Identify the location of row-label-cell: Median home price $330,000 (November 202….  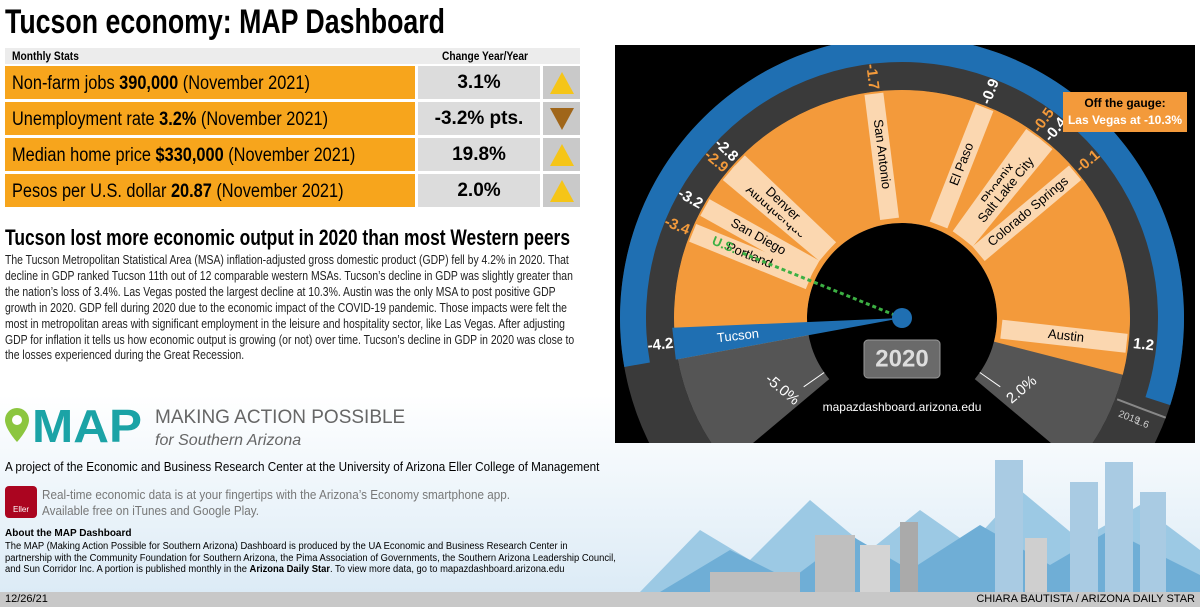
(210, 154).